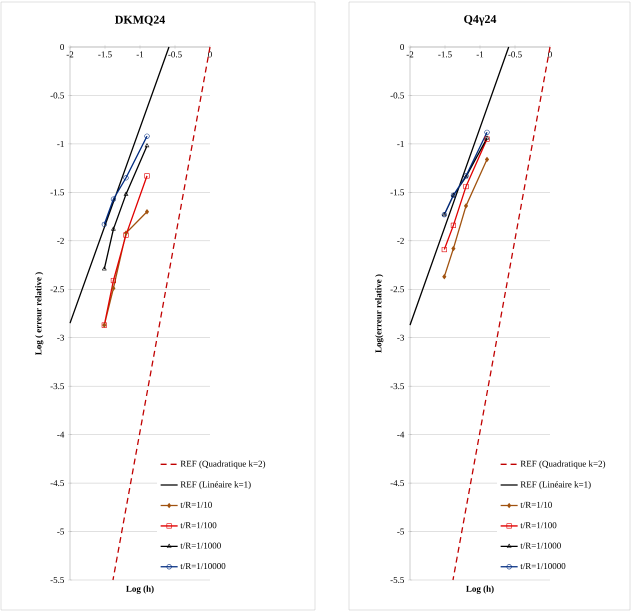  I want to click on y-axis-title: Log(erreur relative ), so click(379, 313).